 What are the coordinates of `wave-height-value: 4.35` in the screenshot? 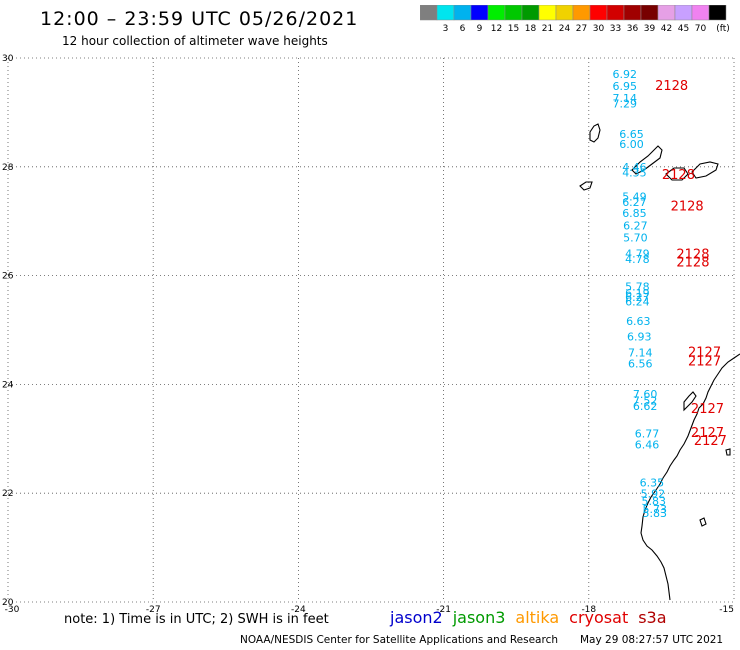 It's located at (634, 173).